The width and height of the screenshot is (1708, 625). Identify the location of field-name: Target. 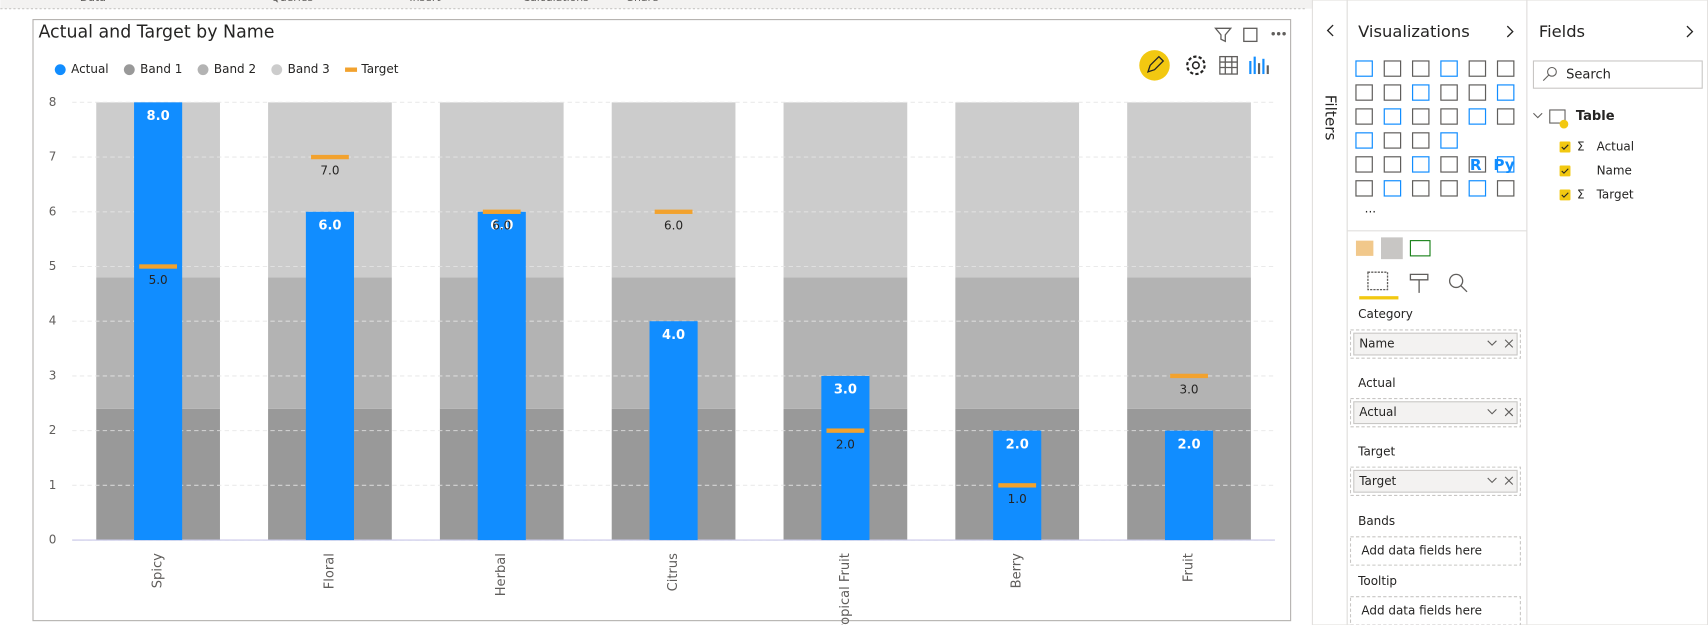
(1615, 194).